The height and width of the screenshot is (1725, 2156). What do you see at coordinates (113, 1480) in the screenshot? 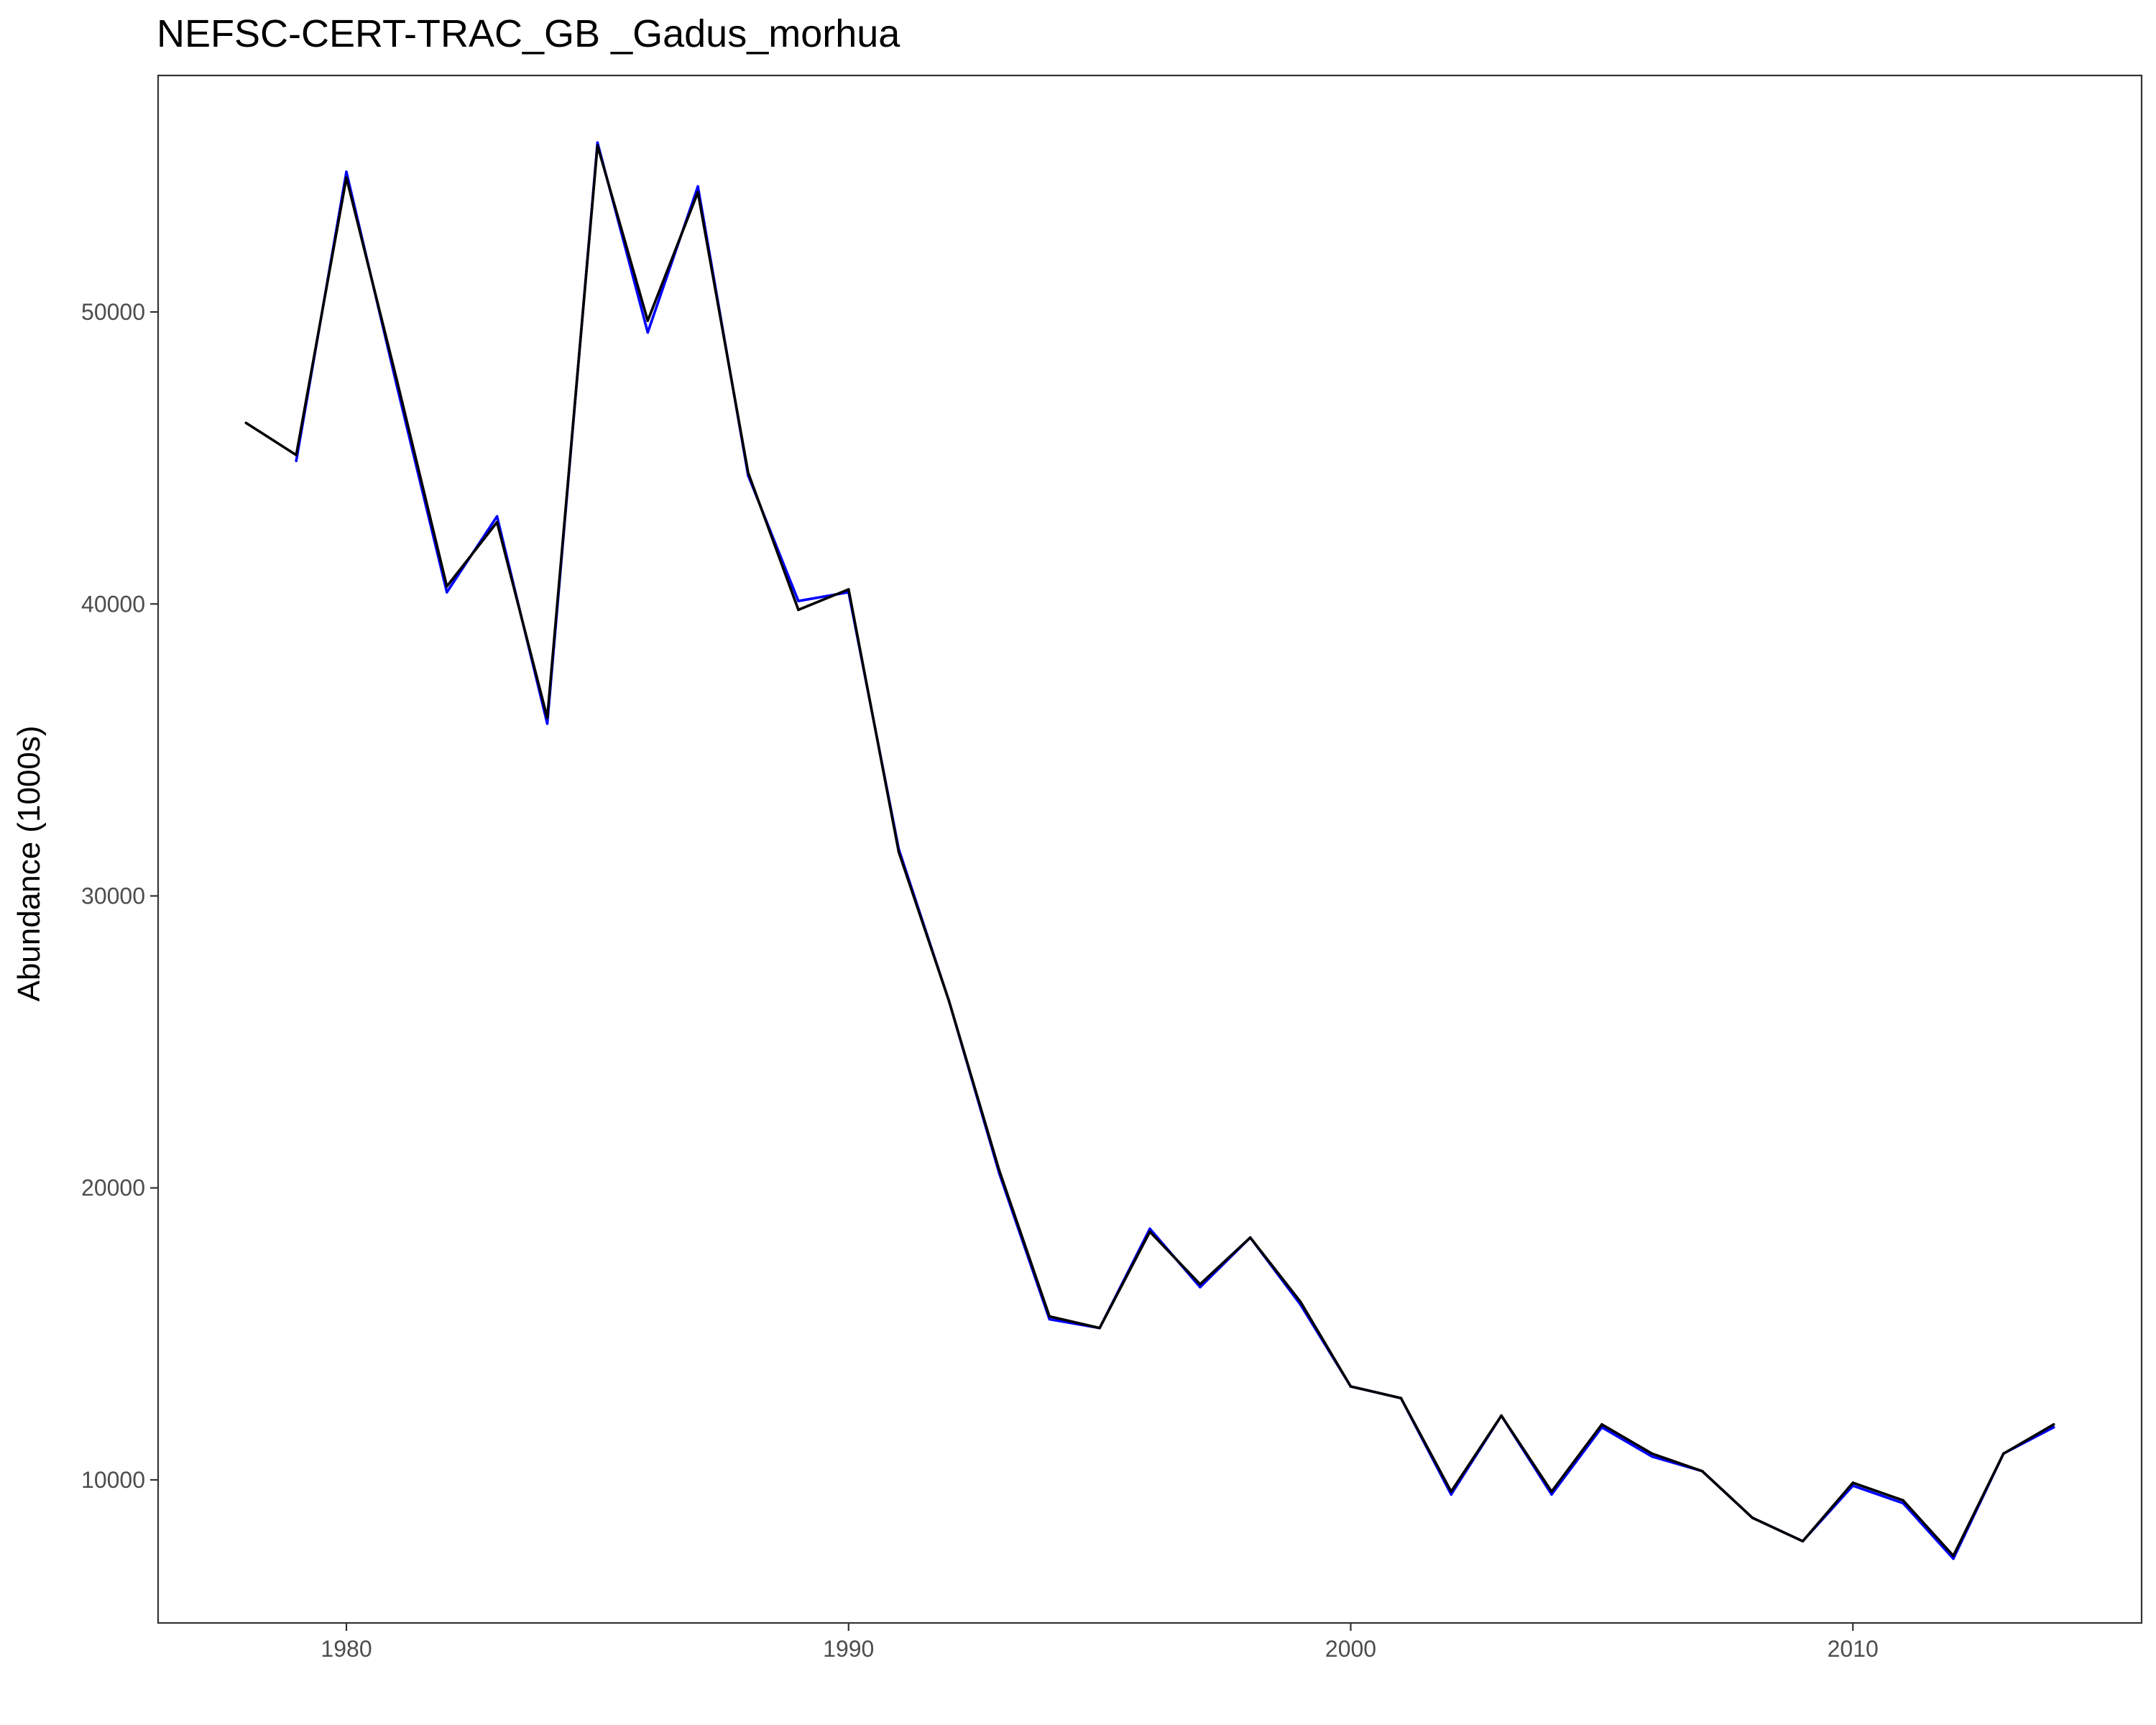
I see `y-tick-label: 10000` at bounding box center [113, 1480].